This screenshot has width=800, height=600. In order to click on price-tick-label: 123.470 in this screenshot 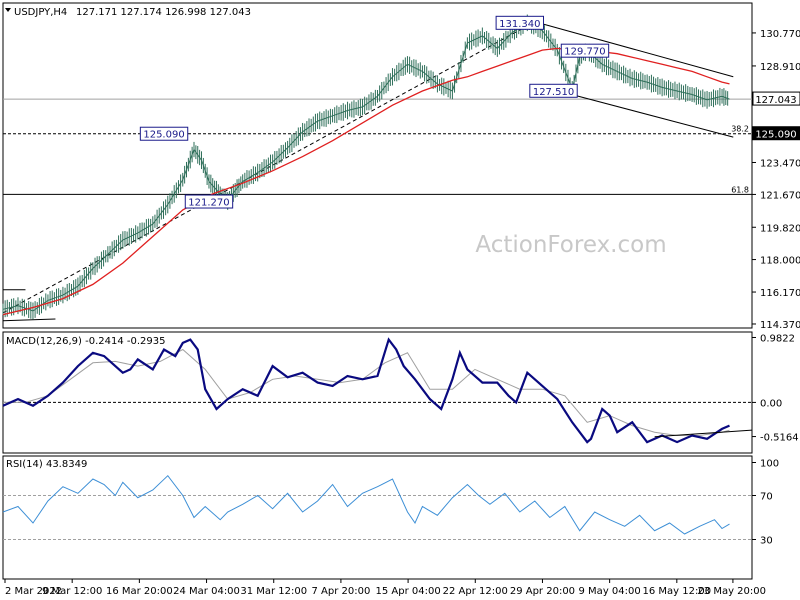, I will do `click(780, 163)`.